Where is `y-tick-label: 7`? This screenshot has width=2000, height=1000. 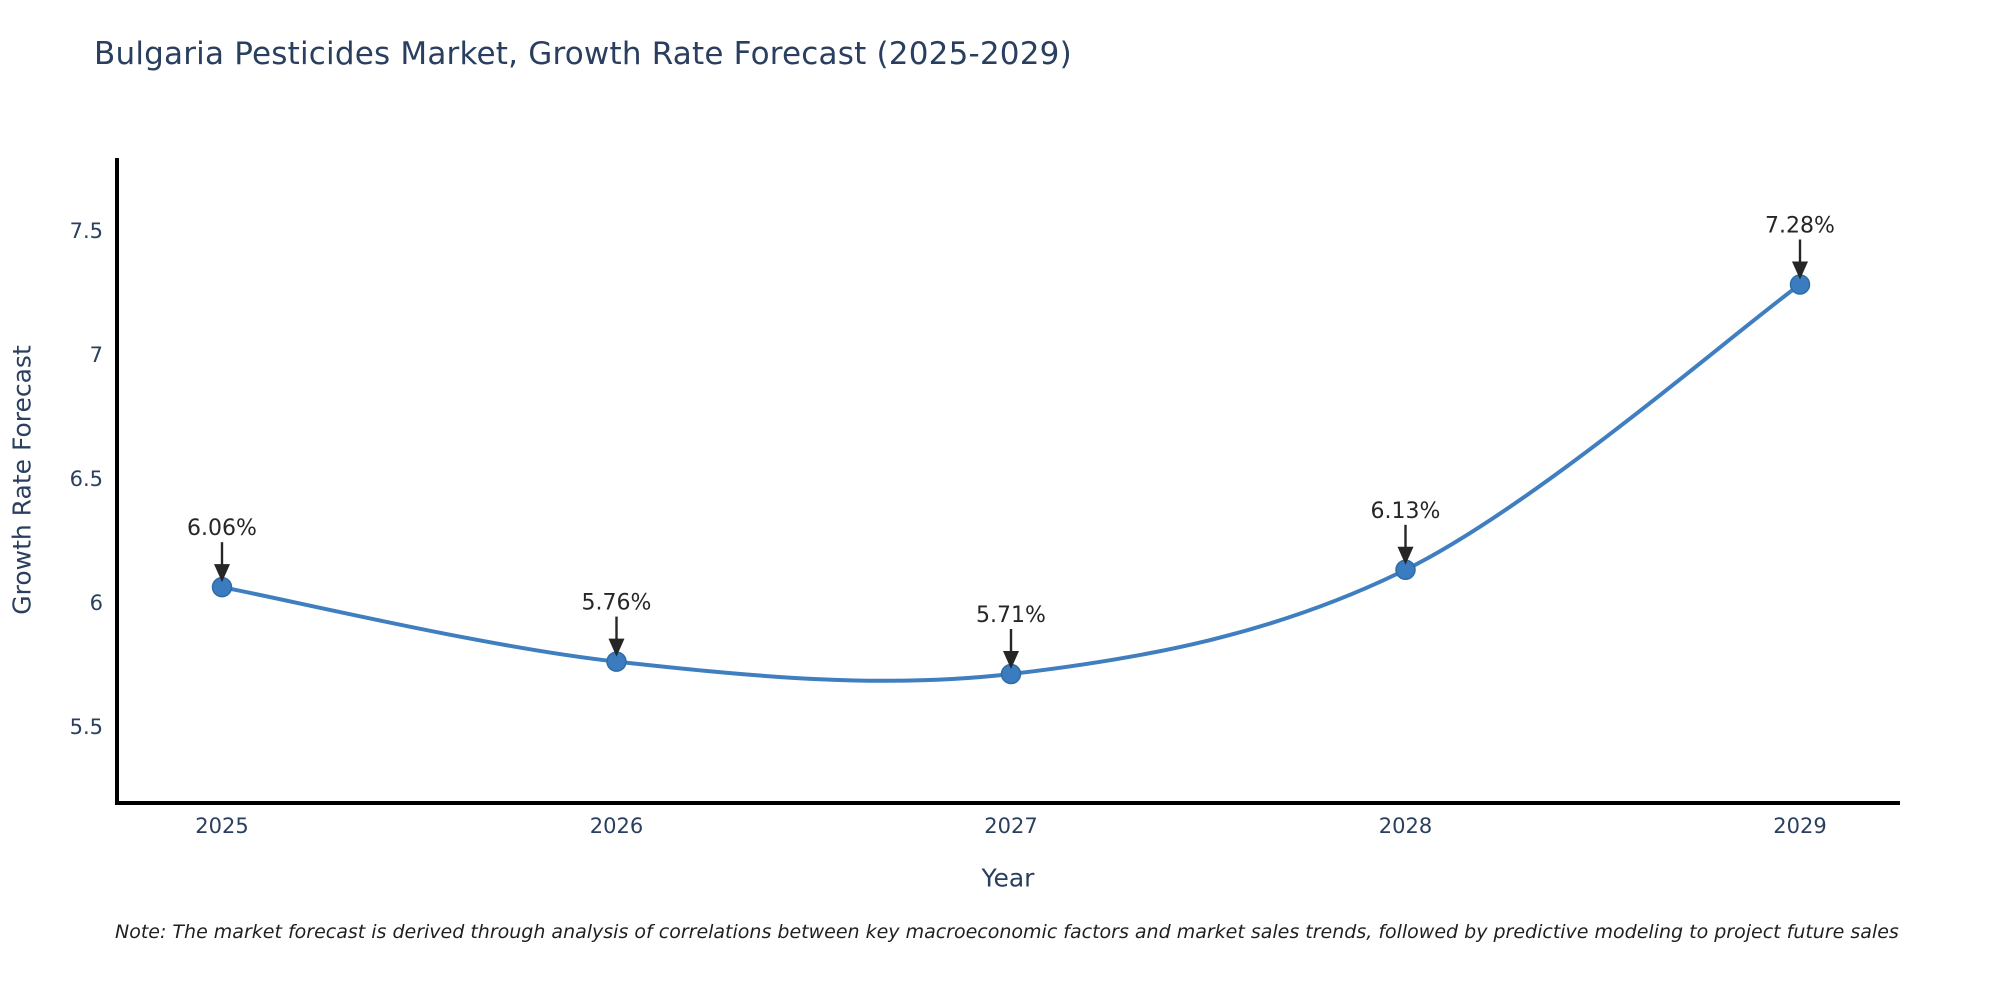 y-tick-label: 7 is located at coordinates (96, 355).